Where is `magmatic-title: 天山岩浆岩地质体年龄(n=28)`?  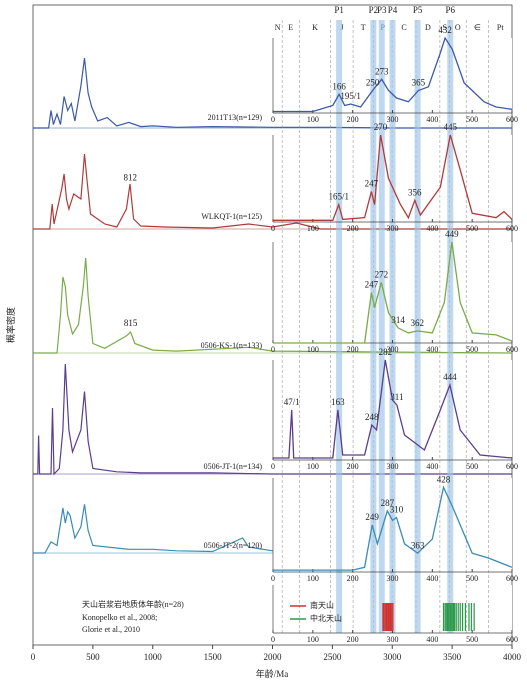
magmatic-title: 天山岩浆岩地质体年龄(n=28) is located at coordinates (133, 604).